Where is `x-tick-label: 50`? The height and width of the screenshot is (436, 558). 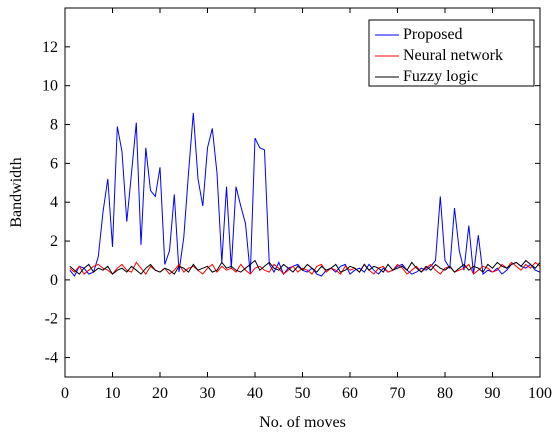
x-tick-label: 50 is located at coordinates (303, 393).